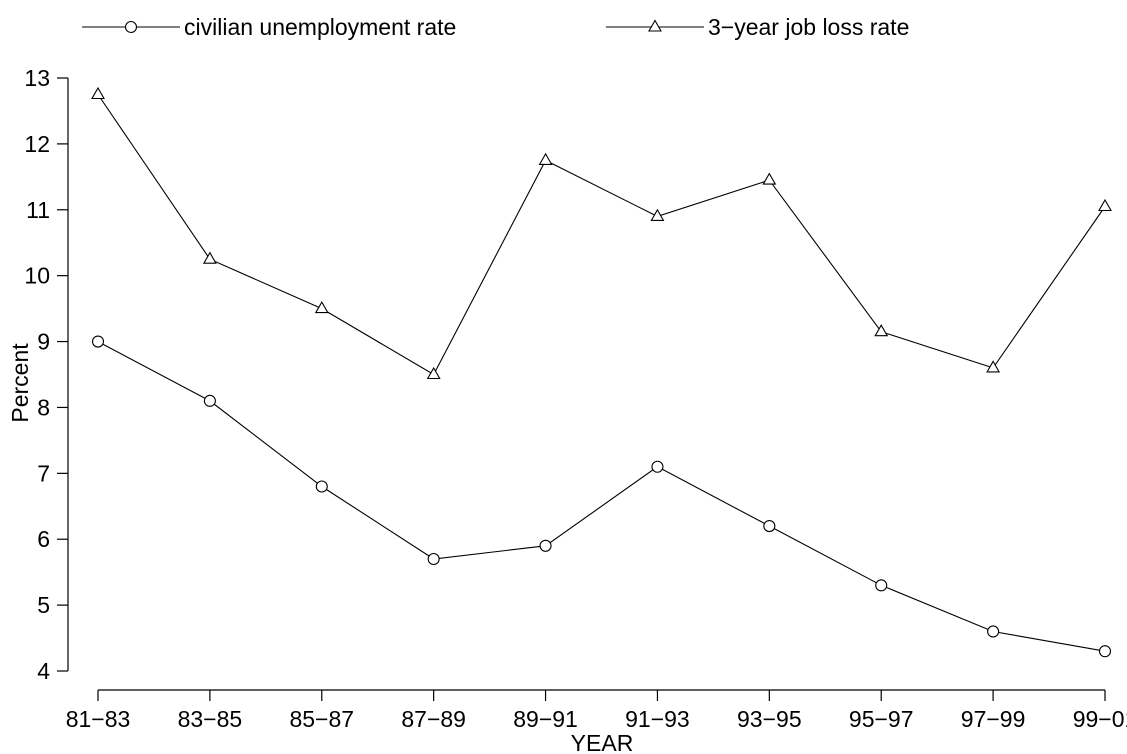 The image size is (1127, 754). I want to click on legend-marker-triangle, so click(655, 25).